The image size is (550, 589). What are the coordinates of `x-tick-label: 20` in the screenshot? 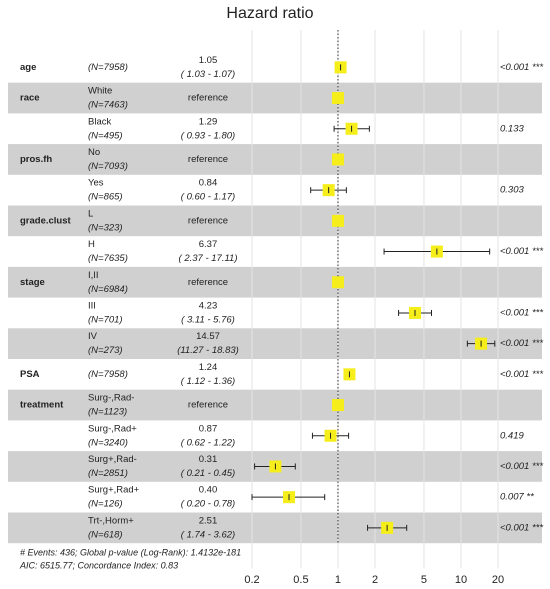 It's located at (498, 580).